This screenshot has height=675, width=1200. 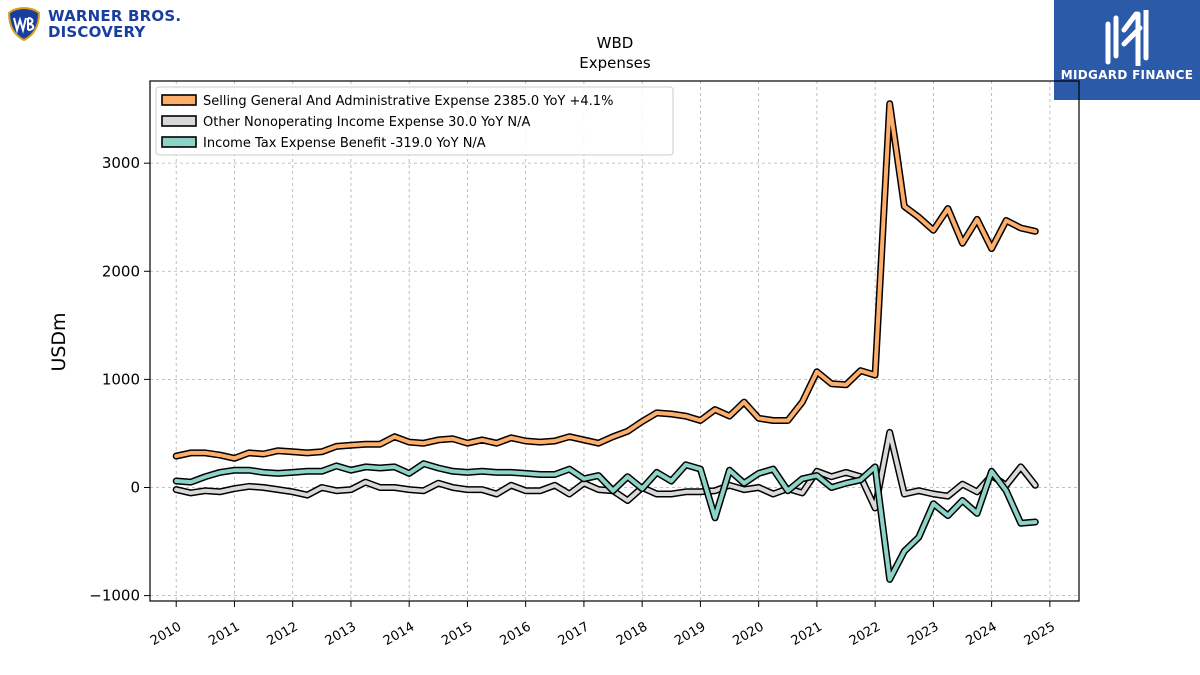 What do you see at coordinates (59, 341) in the screenshot?
I see `y-axis-label: USDm` at bounding box center [59, 341].